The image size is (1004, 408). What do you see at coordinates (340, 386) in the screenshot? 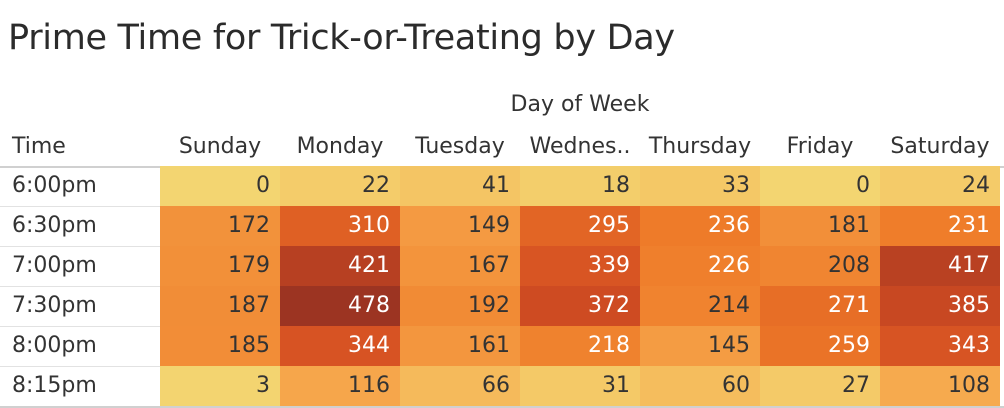
I see `heatmap-cell: 116` at bounding box center [340, 386].